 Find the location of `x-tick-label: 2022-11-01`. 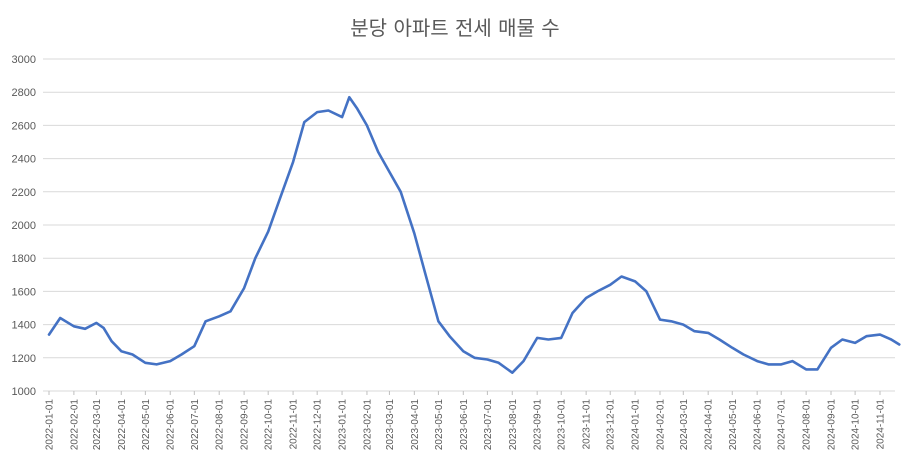

x-tick-label: 2022-11-01 is located at coordinates (294, 424).